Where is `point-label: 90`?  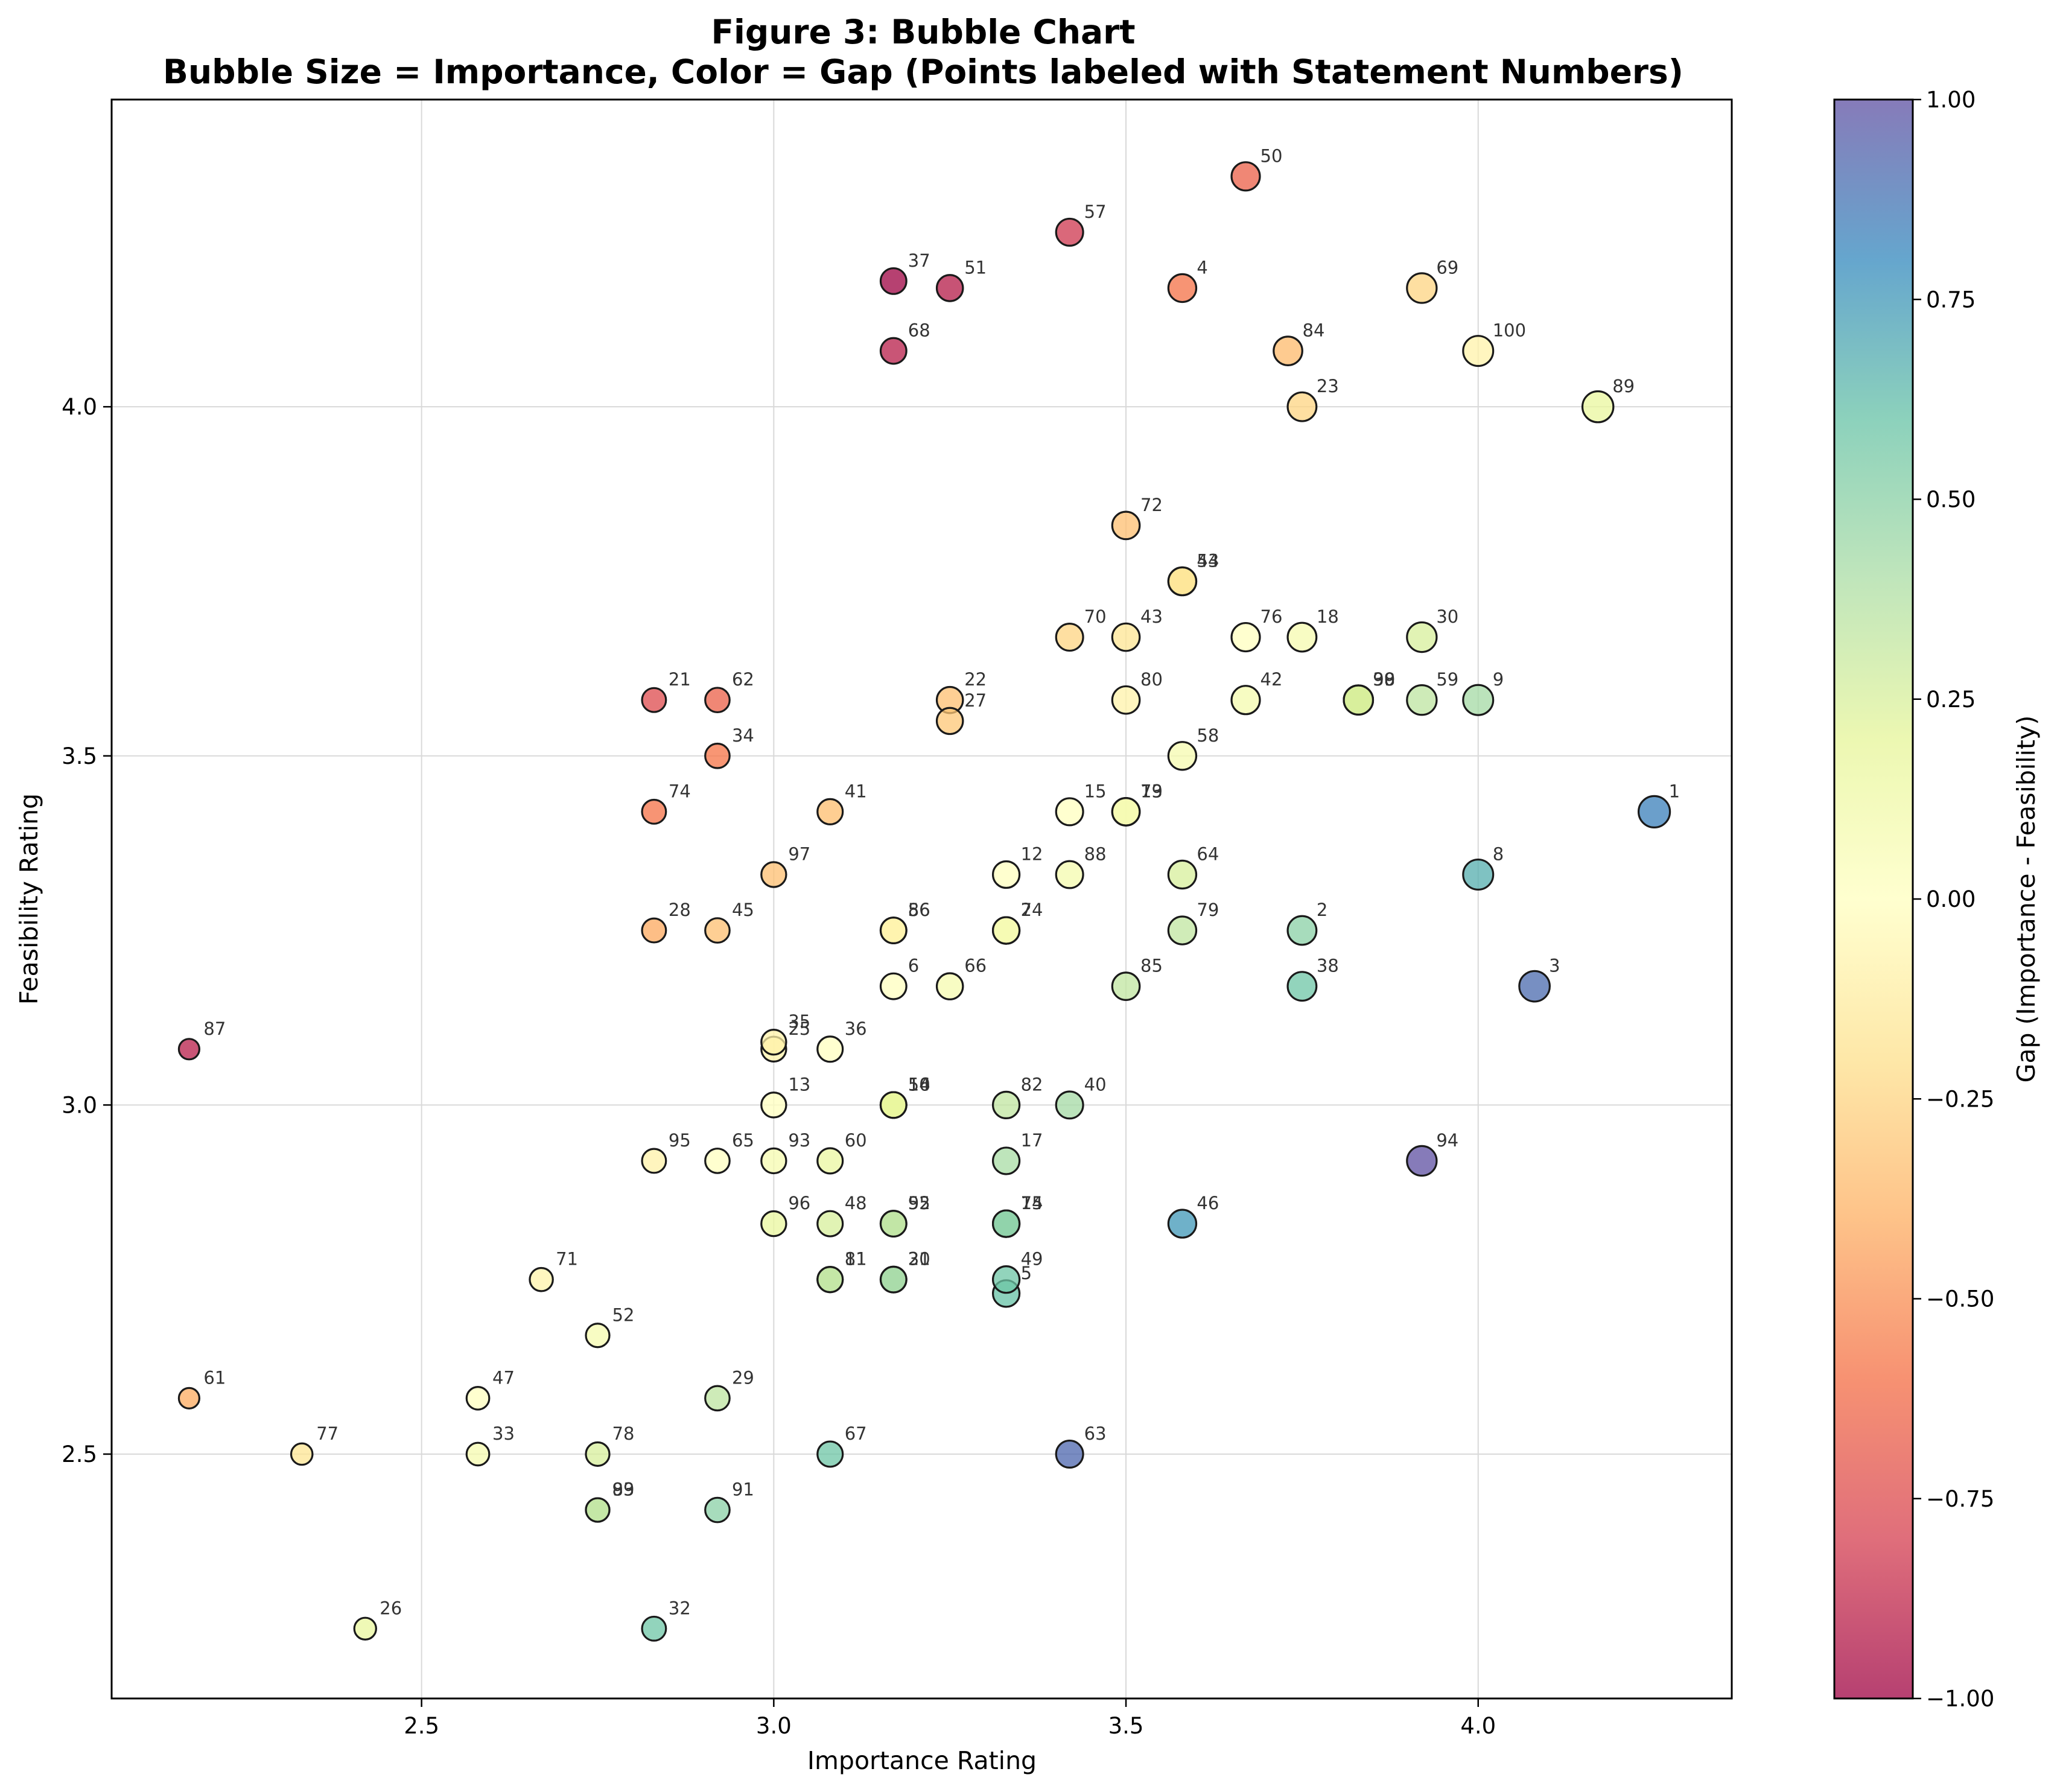
point-label: 90 is located at coordinates (1384, 679).